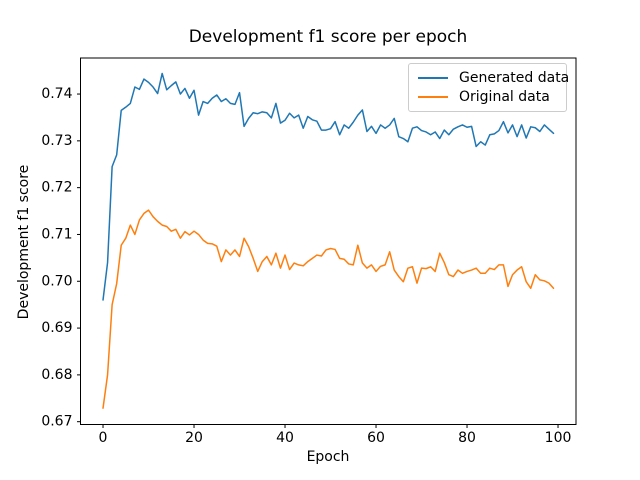  What do you see at coordinates (56, 281) in the screenshot?
I see `y-tick-label: 0.70` at bounding box center [56, 281].